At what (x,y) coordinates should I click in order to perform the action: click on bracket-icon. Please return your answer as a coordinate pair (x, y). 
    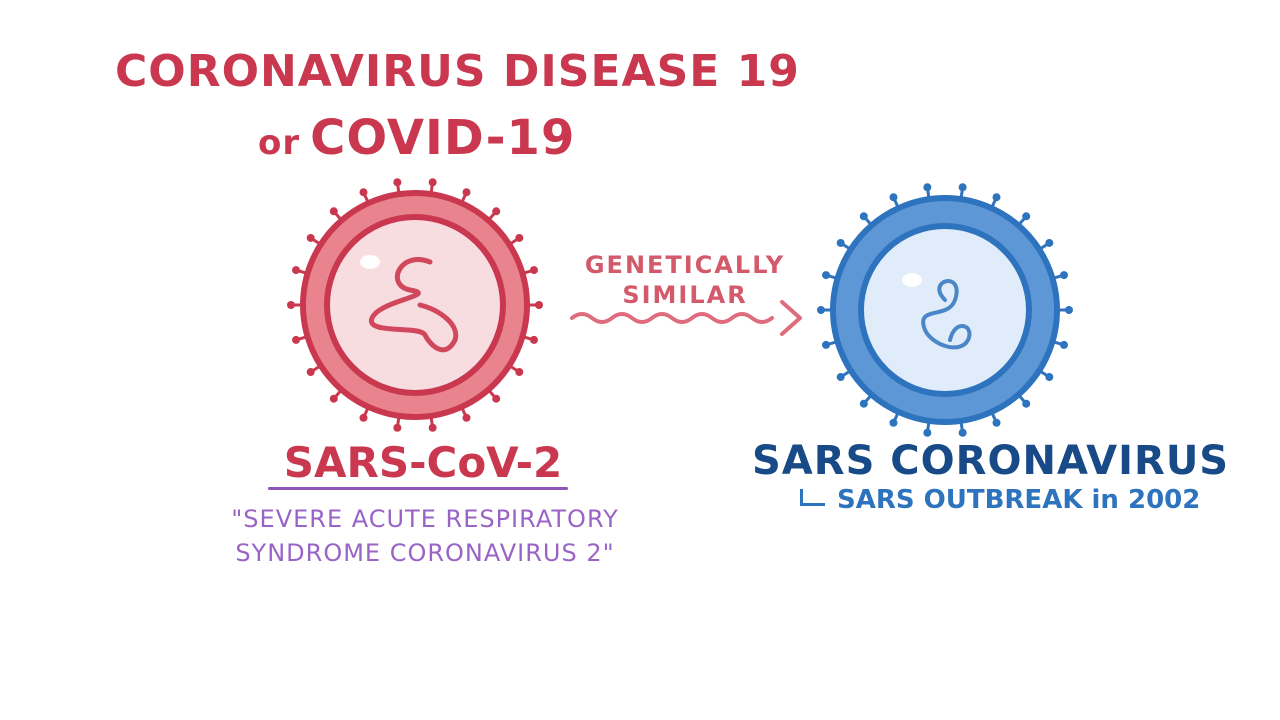
    Looking at the image, I should click on (812, 497).